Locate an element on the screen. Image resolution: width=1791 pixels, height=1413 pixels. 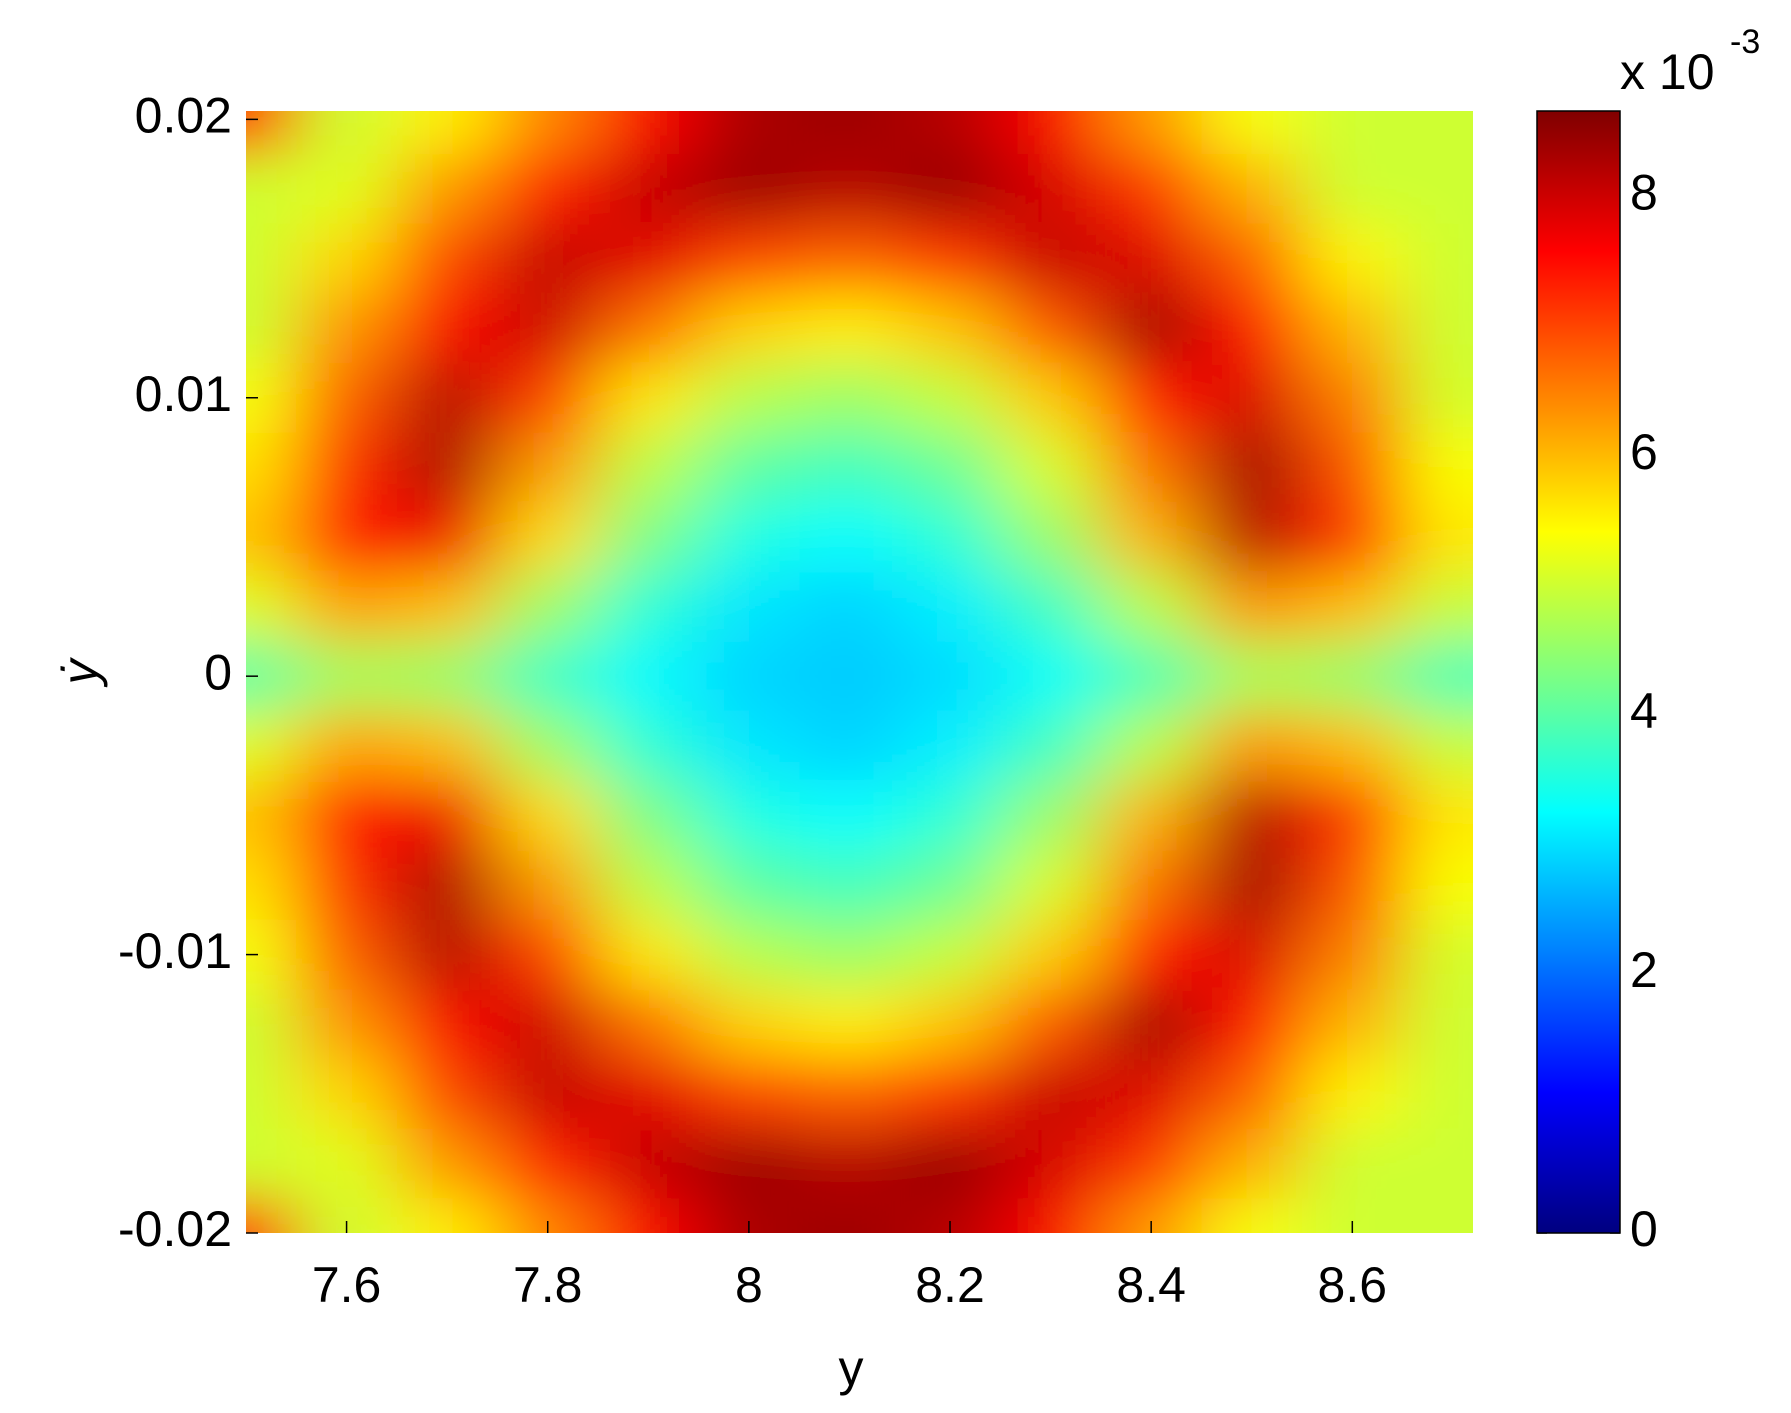
x-tick-label: 8.6 is located at coordinates (1353, 1285).